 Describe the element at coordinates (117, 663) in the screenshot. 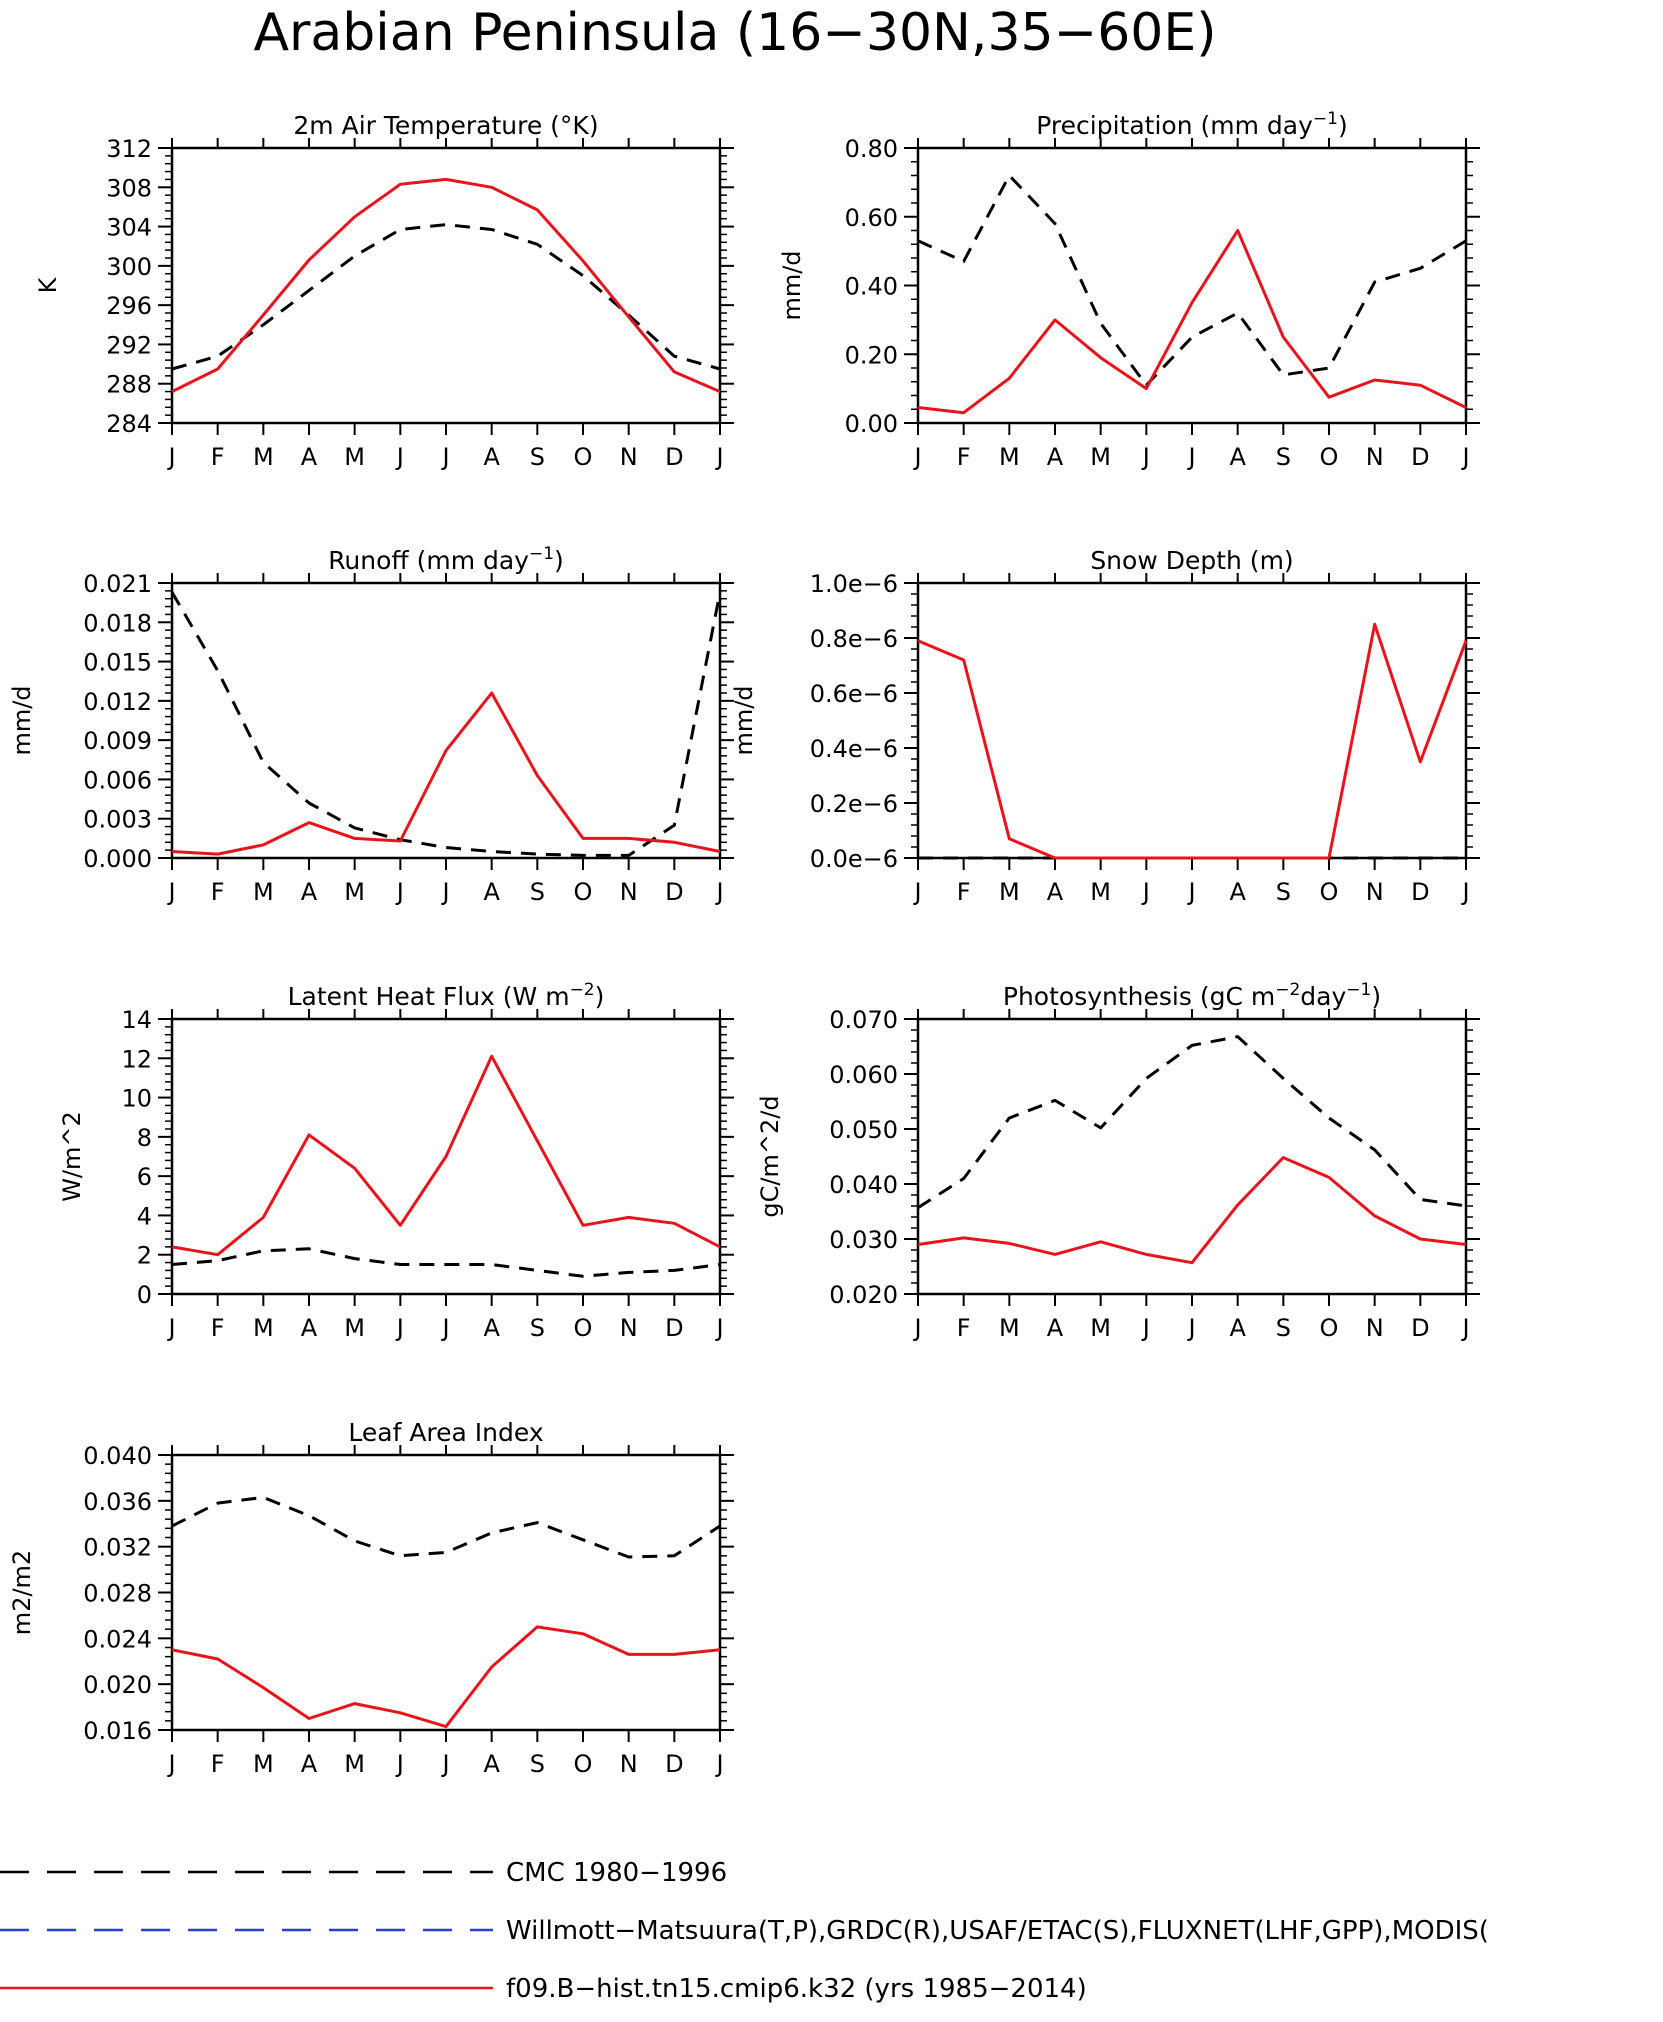

I see `y-tick-label: 0.015` at that location.